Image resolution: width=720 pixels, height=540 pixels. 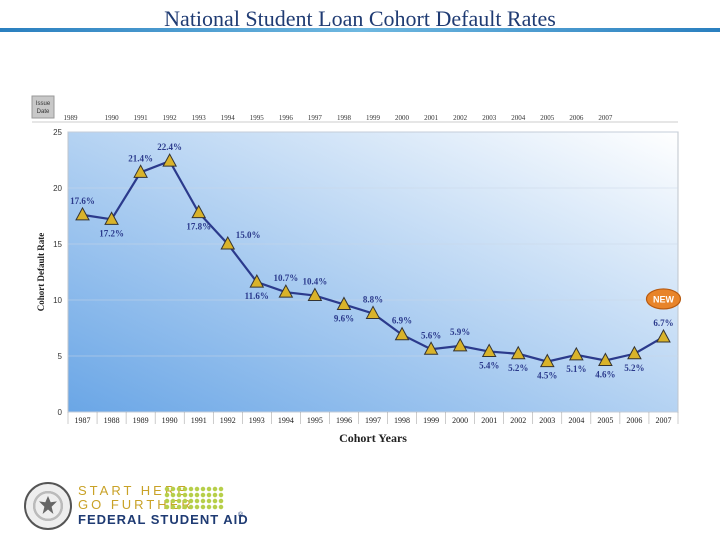 What do you see at coordinates (43, 112) in the screenshot?
I see `issue-date-label-line2: Date` at bounding box center [43, 112].